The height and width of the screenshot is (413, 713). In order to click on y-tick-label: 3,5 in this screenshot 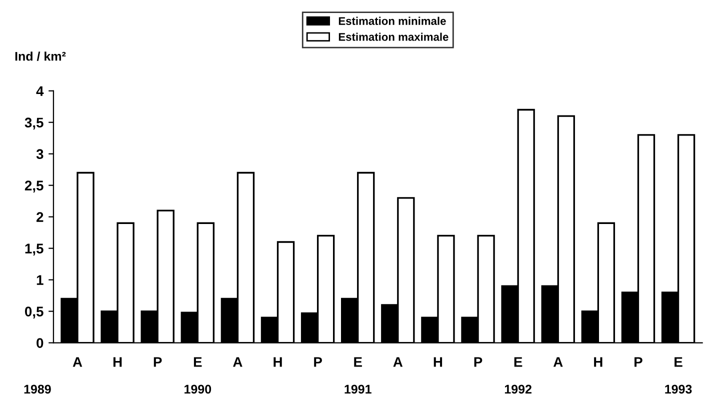, I will do `click(34, 124)`.